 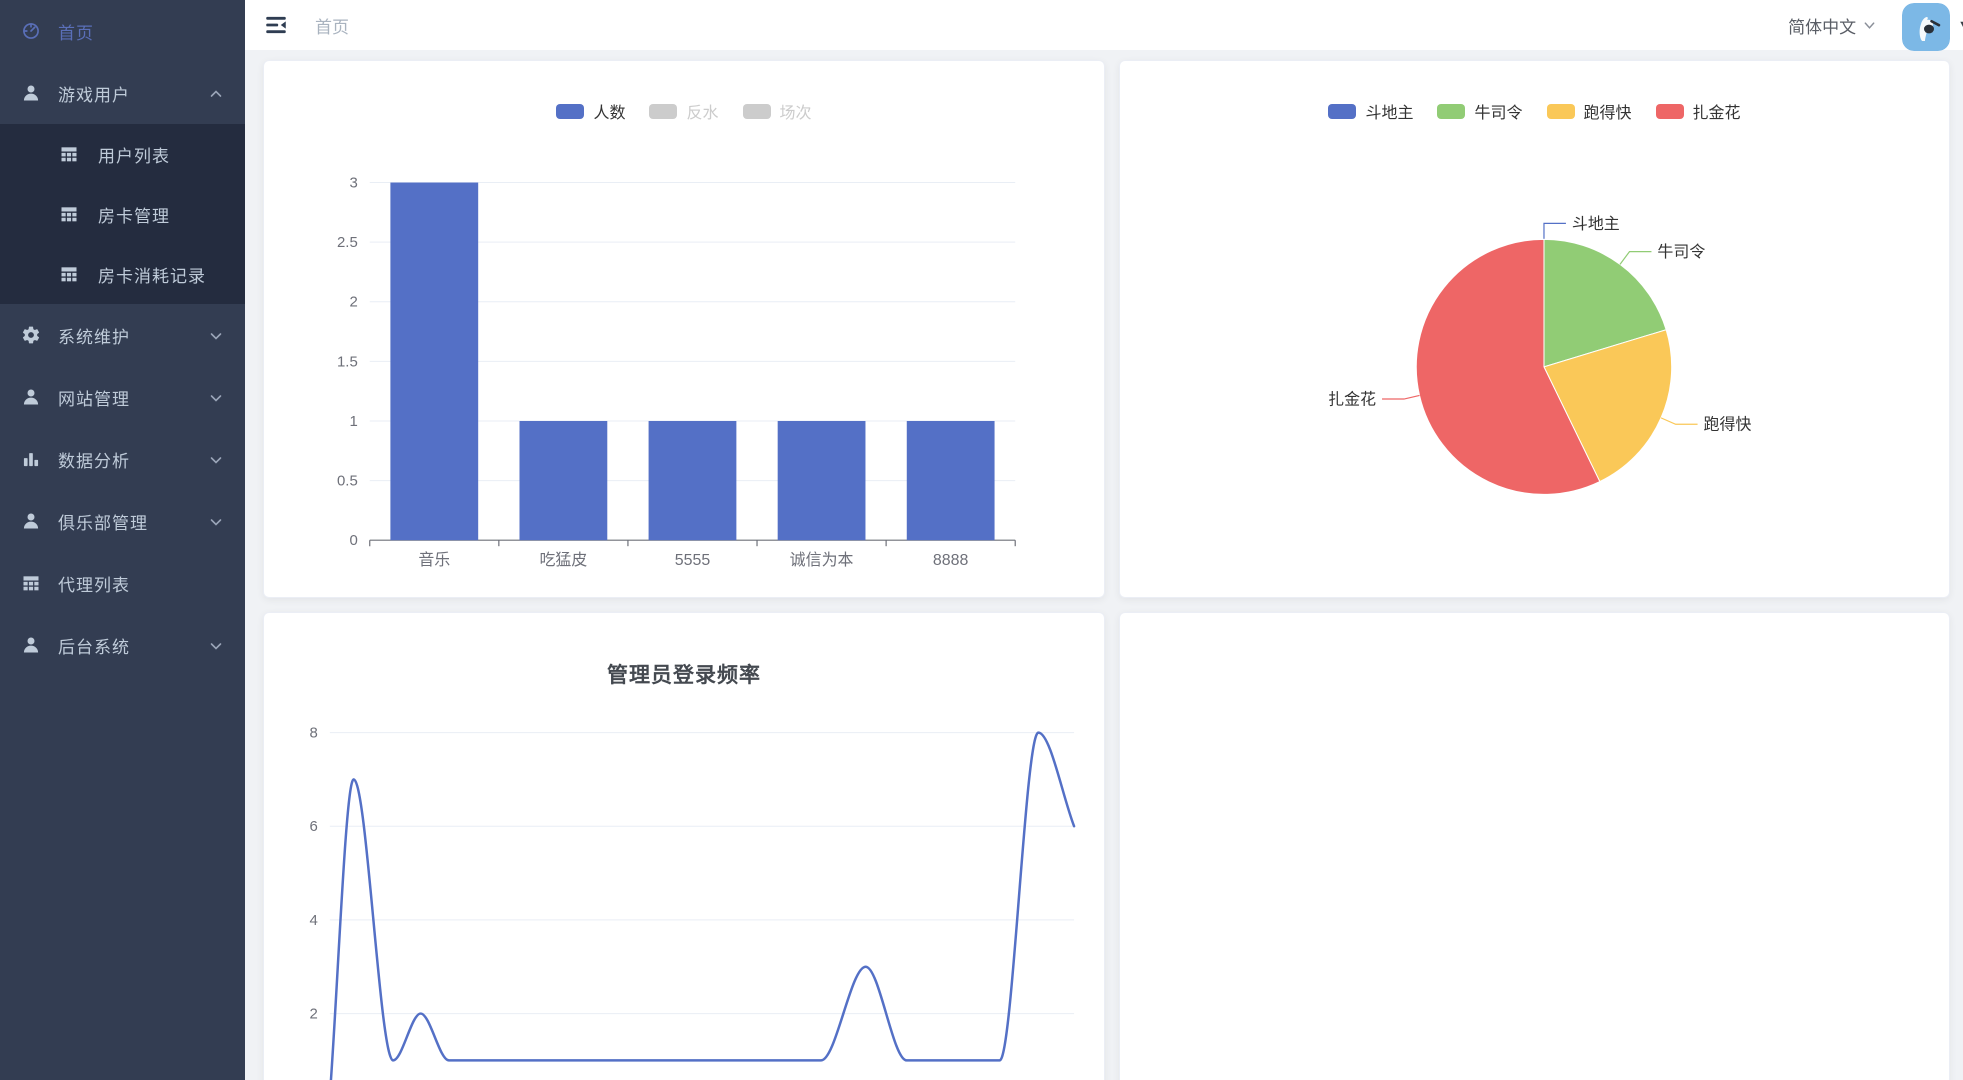 I want to click on legend-item-反水: 反水, so click(x=684, y=111).